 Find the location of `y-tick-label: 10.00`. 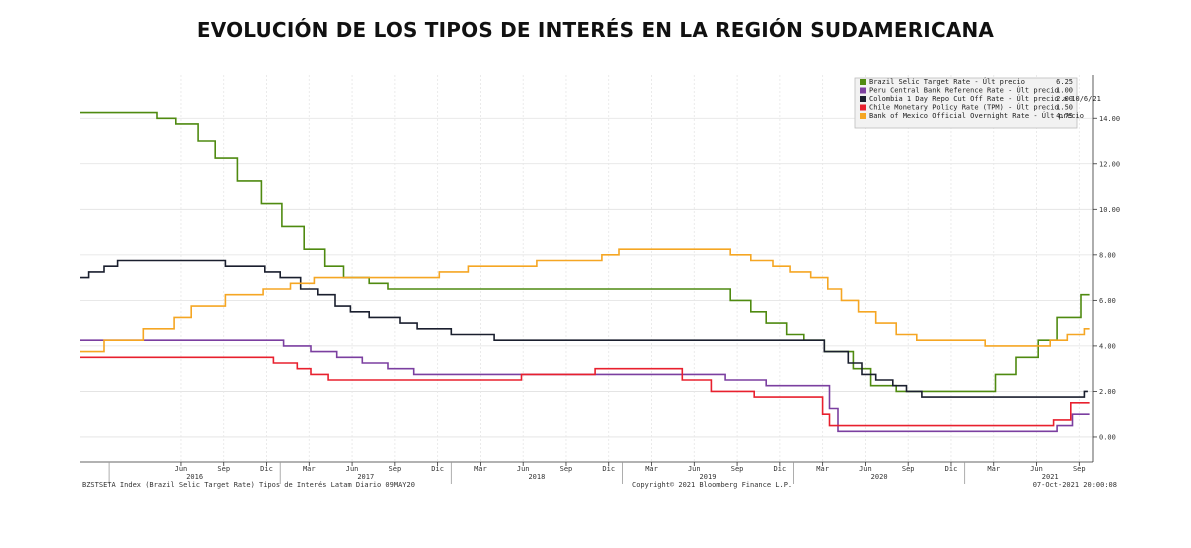

y-tick-label: 10.00 is located at coordinates (1109, 210).